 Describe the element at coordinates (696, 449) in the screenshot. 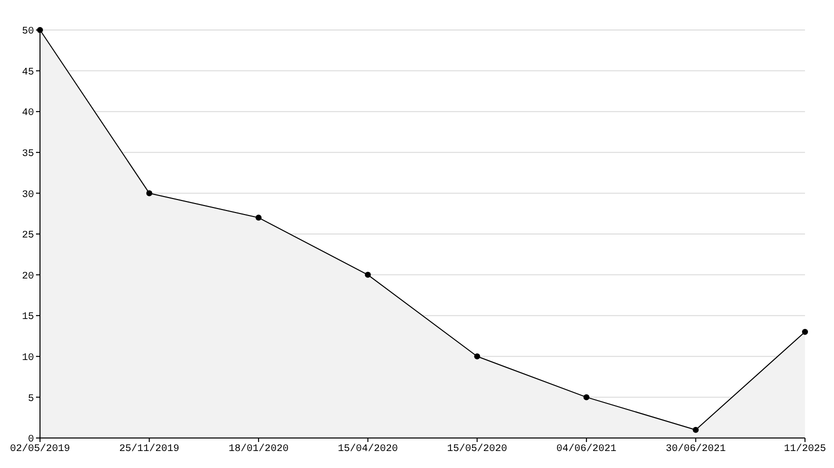

I see `x-tick-label: 30/06/2021` at that location.